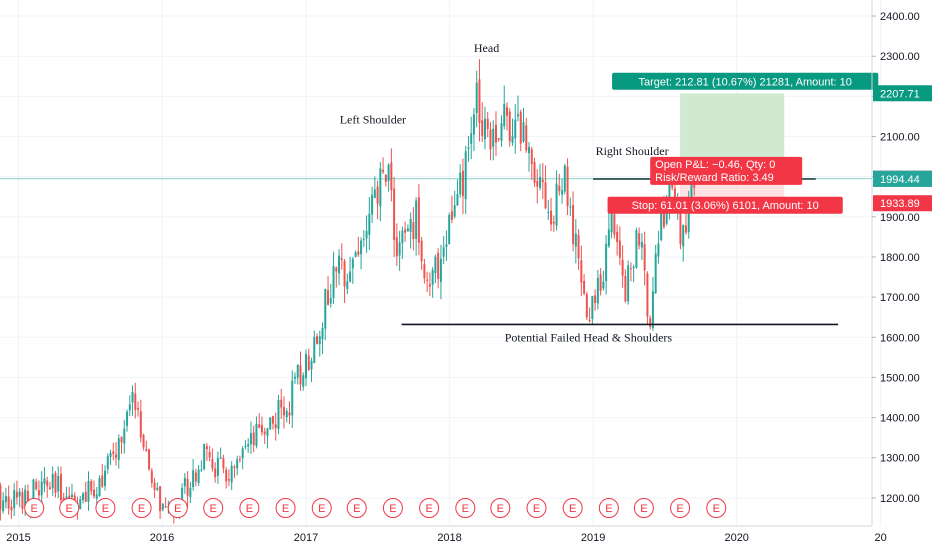 The height and width of the screenshot is (550, 932). Describe the element at coordinates (900, 419) in the screenshot. I see `y-tick-label: 1400.00` at that location.